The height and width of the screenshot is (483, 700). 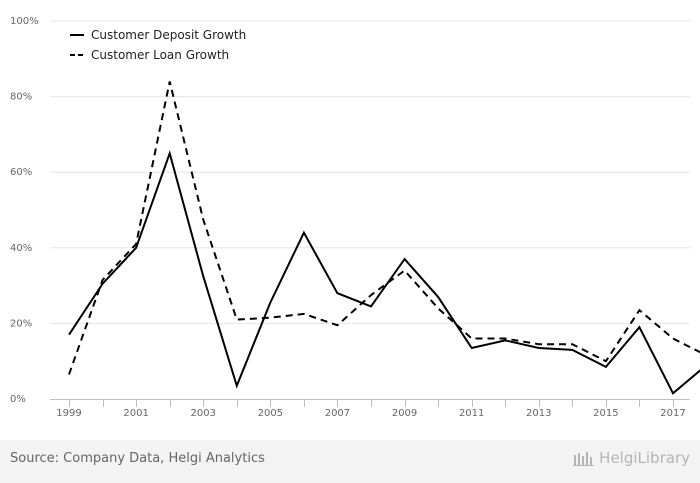 What do you see at coordinates (270, 413) in the screenshot?
I see `x-tick-label: 2005` at bounding box center [270, 413].